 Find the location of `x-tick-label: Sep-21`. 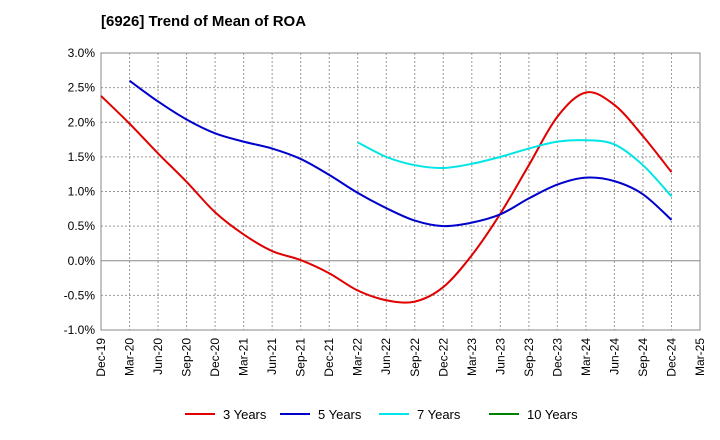

x-tick-label: Sep-21 is located at coordinates (301, 357).